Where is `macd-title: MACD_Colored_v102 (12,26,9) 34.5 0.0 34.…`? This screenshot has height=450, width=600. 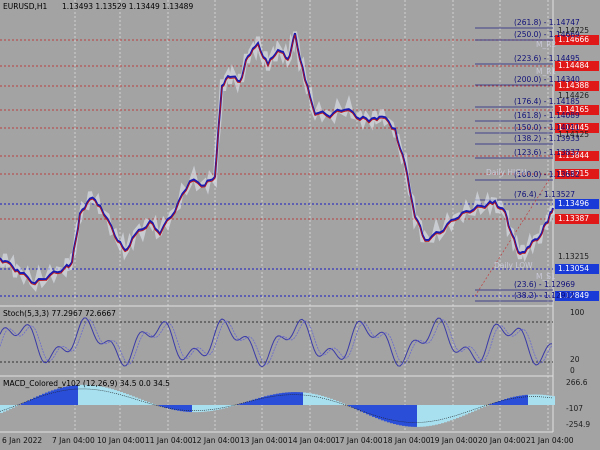 macd-title: MACD_Colored_v102 (12,26,9) 34.5 0.0 34.… is located at coordinates (86, 383).